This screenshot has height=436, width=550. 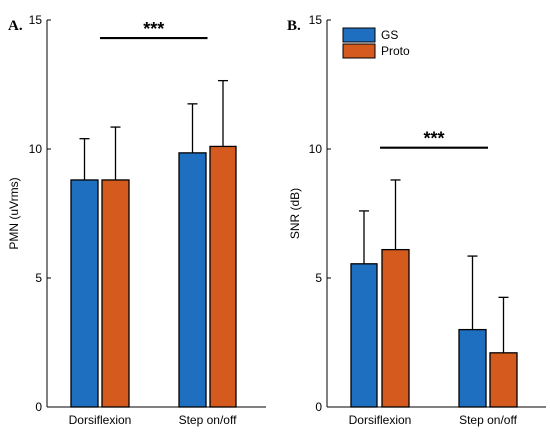 What do you see at coordinates (359, 51) in the screenshot?
I see `legend-swatch-proto` at bounding box center [359, 51].